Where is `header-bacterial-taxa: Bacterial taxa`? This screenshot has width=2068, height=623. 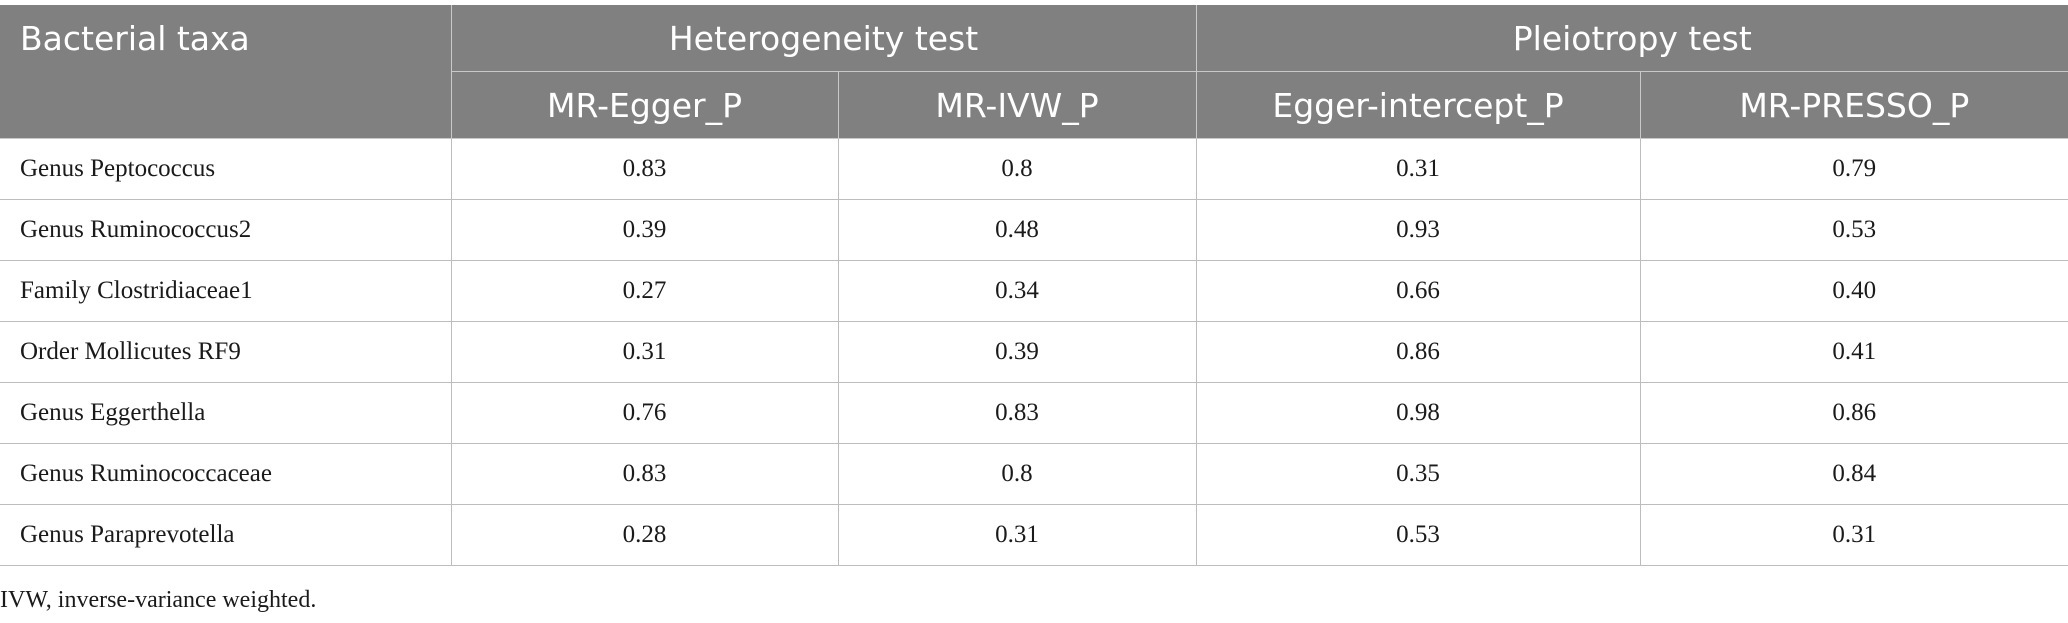 header-bacterial-taxa: Bacterial taxa is located at coordinates (226, 72).